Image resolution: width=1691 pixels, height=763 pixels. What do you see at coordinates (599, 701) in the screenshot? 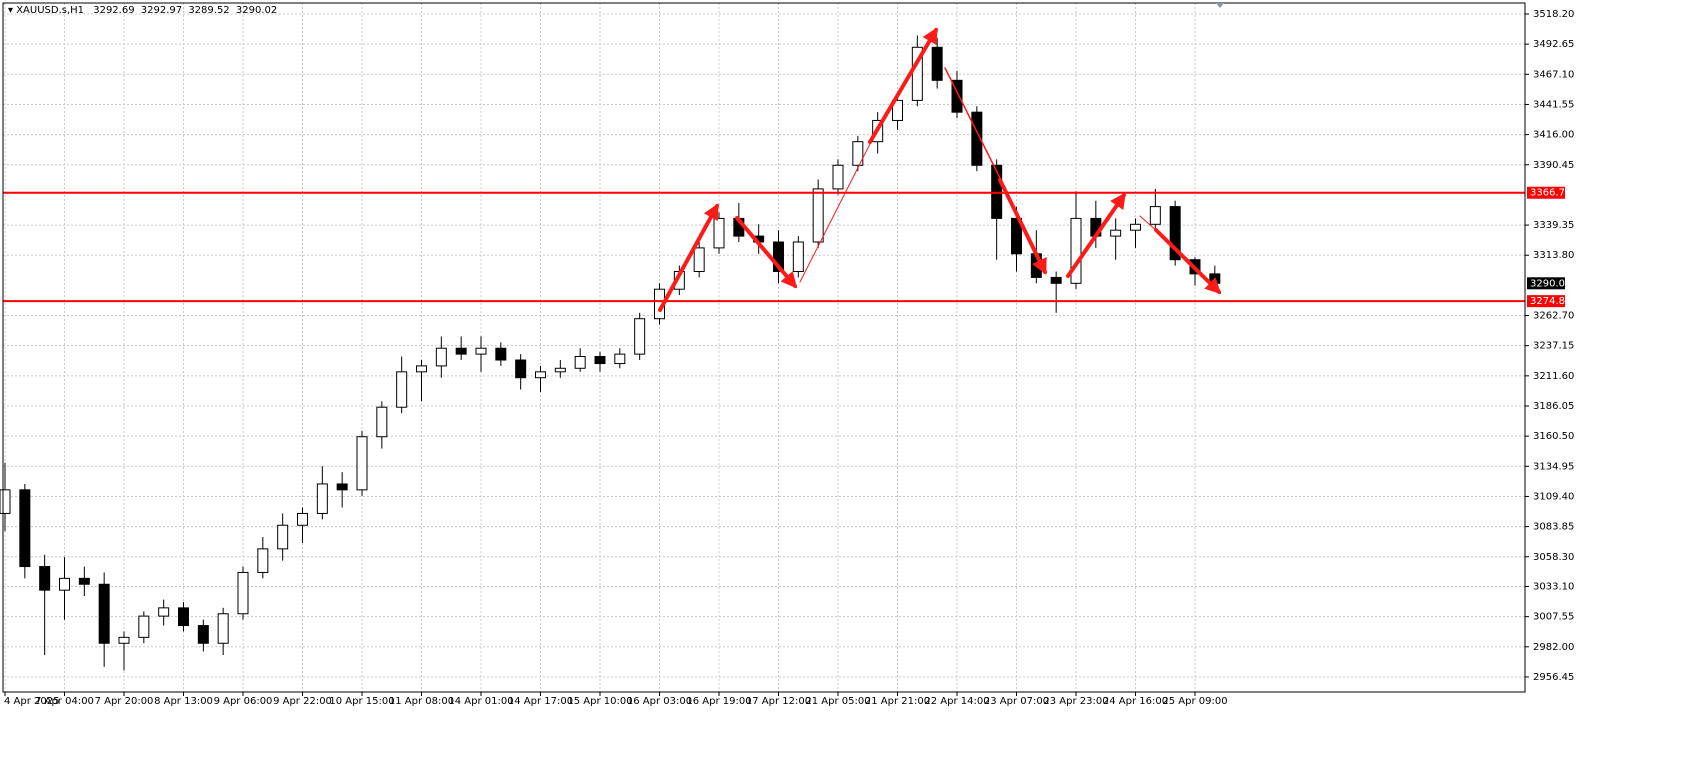
I see `x-tick-label: 15 Apr 10:00` at bounding box center [599, 701].